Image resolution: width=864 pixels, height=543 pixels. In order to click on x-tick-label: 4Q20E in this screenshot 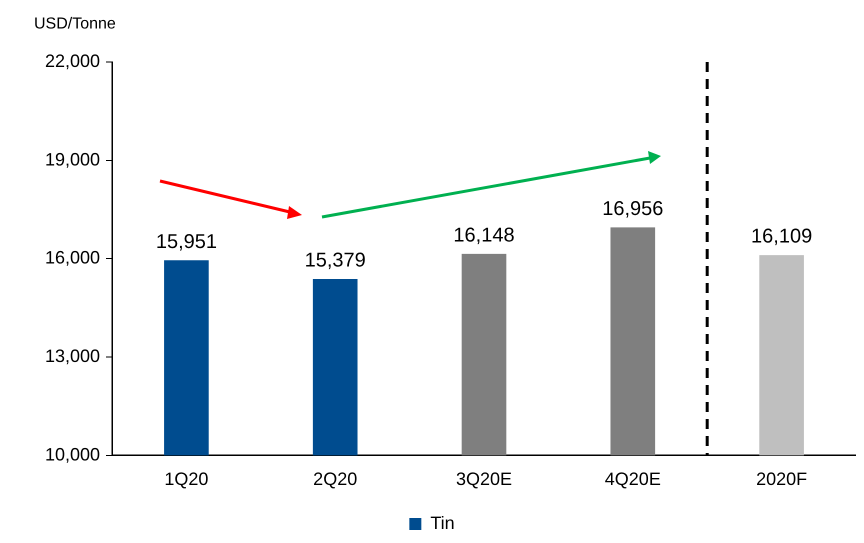, I will do `click(632, 479)`.